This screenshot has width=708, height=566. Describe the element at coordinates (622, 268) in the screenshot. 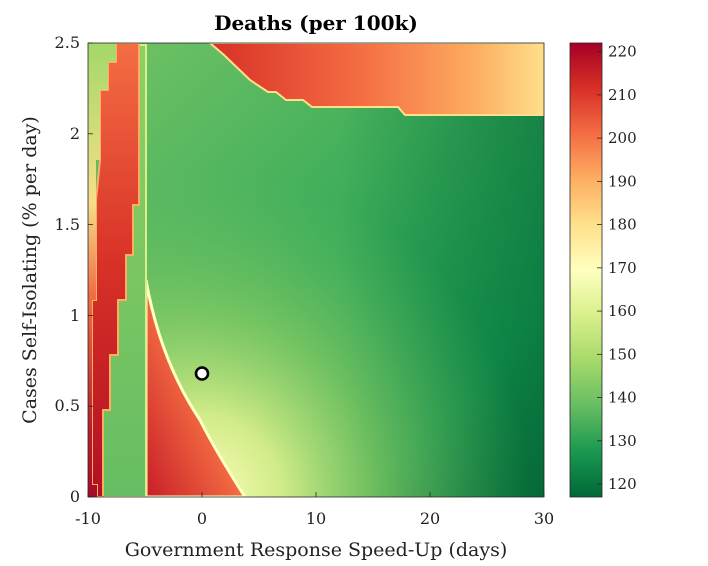

I see `colorbar-tick-label: 170` at that location.